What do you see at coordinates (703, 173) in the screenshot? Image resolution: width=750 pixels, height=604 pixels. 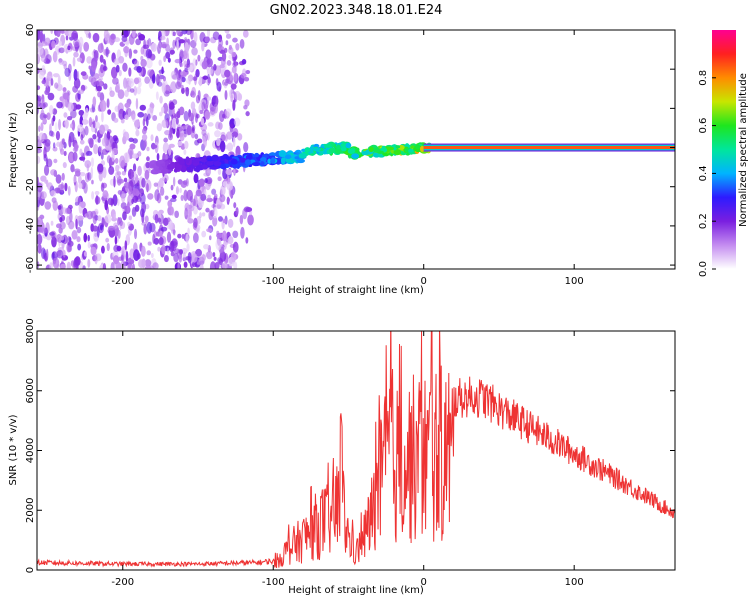 I see `colorbar-tick-label: 0.4` at bounding box center [703, 173].